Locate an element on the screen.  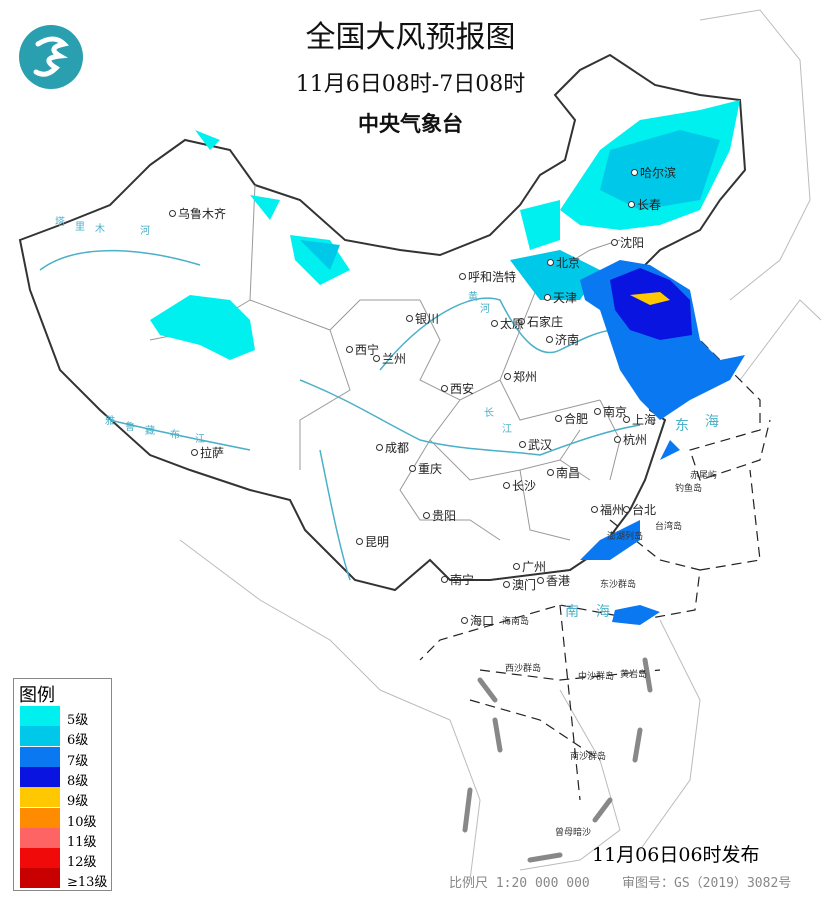
city-label: 南京 is located at coordinates (615, 412).